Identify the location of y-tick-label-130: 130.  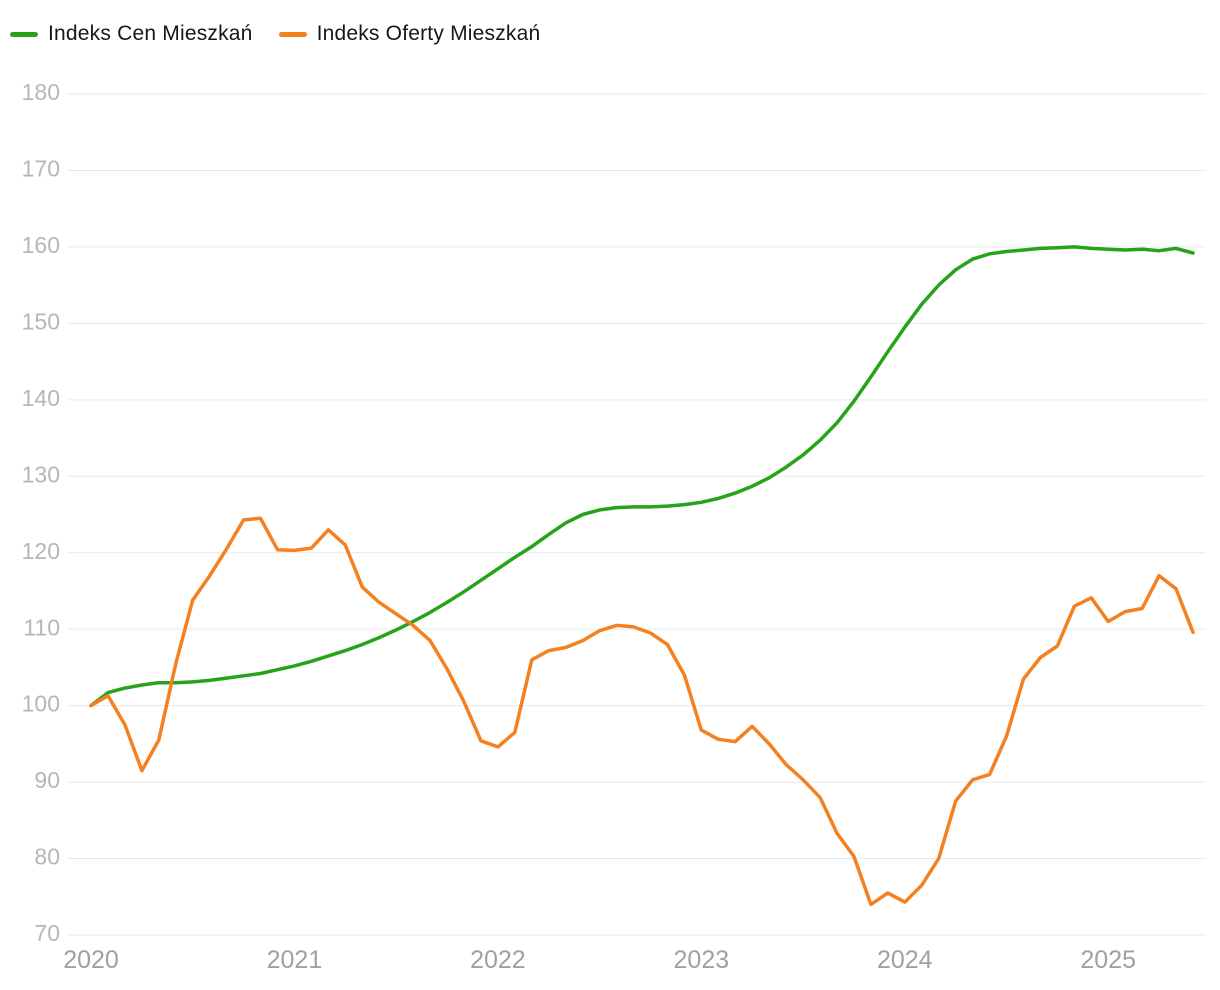
(41, 474).